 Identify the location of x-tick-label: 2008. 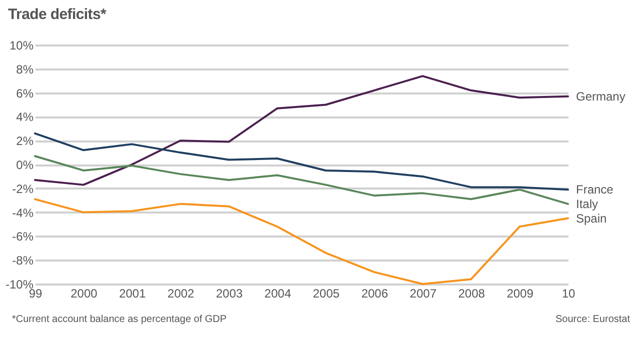
(472, 293).